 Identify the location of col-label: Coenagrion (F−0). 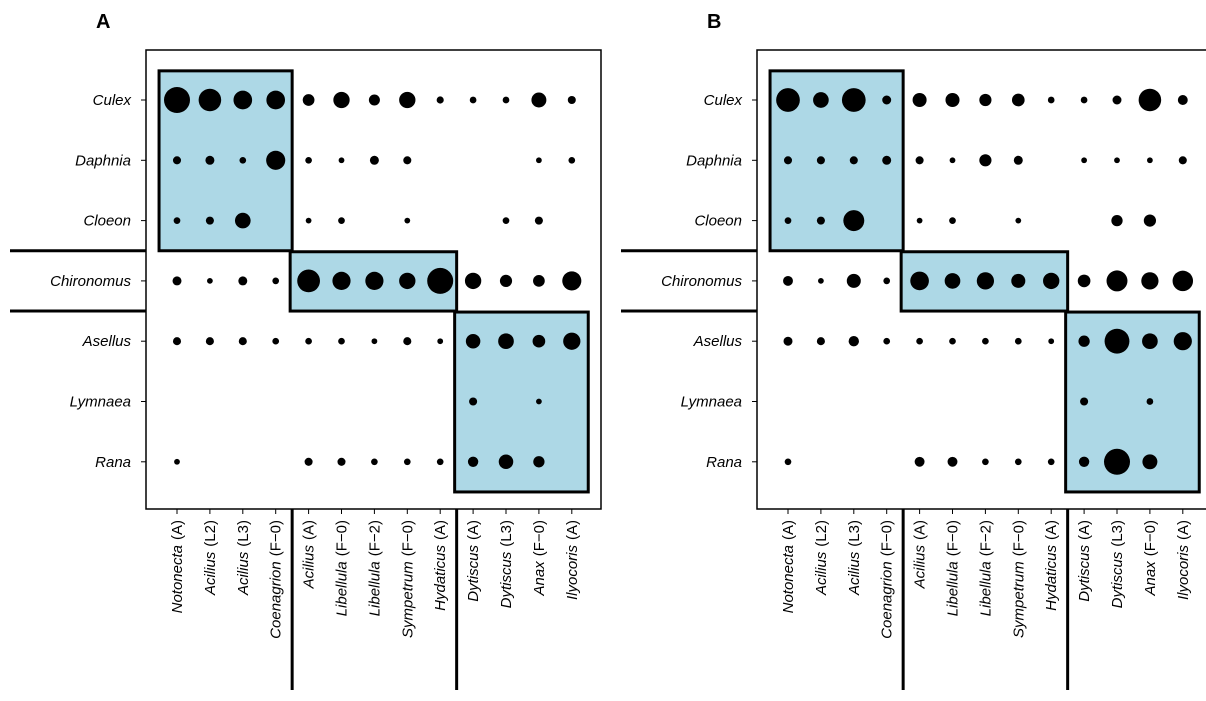
(887, 579).